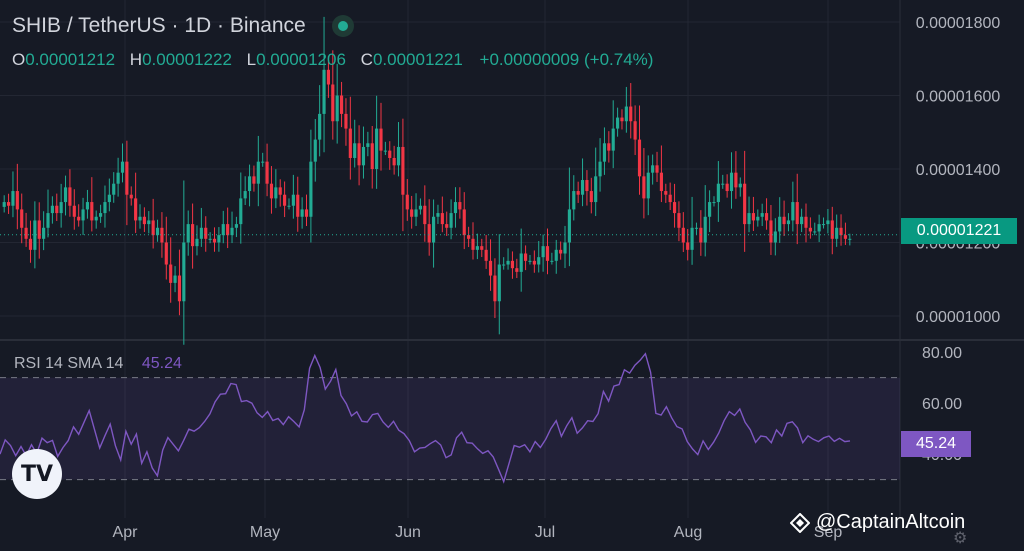 Image resolution: width=1024 pixels, height=551 pixels. I want to click on rsi-legend: RSI 14 SMA 14 45.24, so click(98, 364).